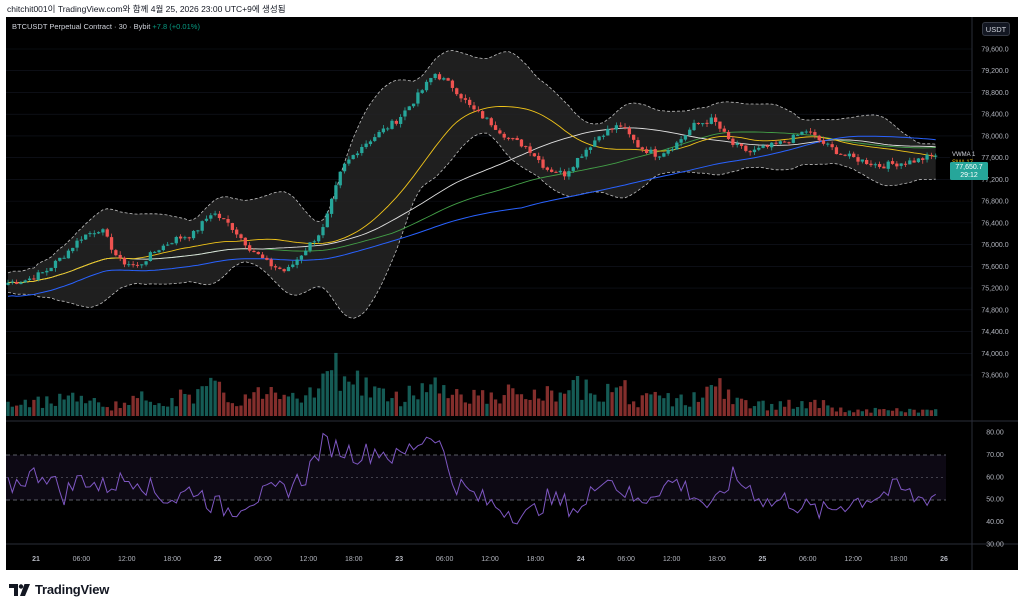 This screenshot has height=609, width=1024. Describe the element at coordinates (808, 559) in the screenshot. I see `time-tick-label: 06:00` at that location.